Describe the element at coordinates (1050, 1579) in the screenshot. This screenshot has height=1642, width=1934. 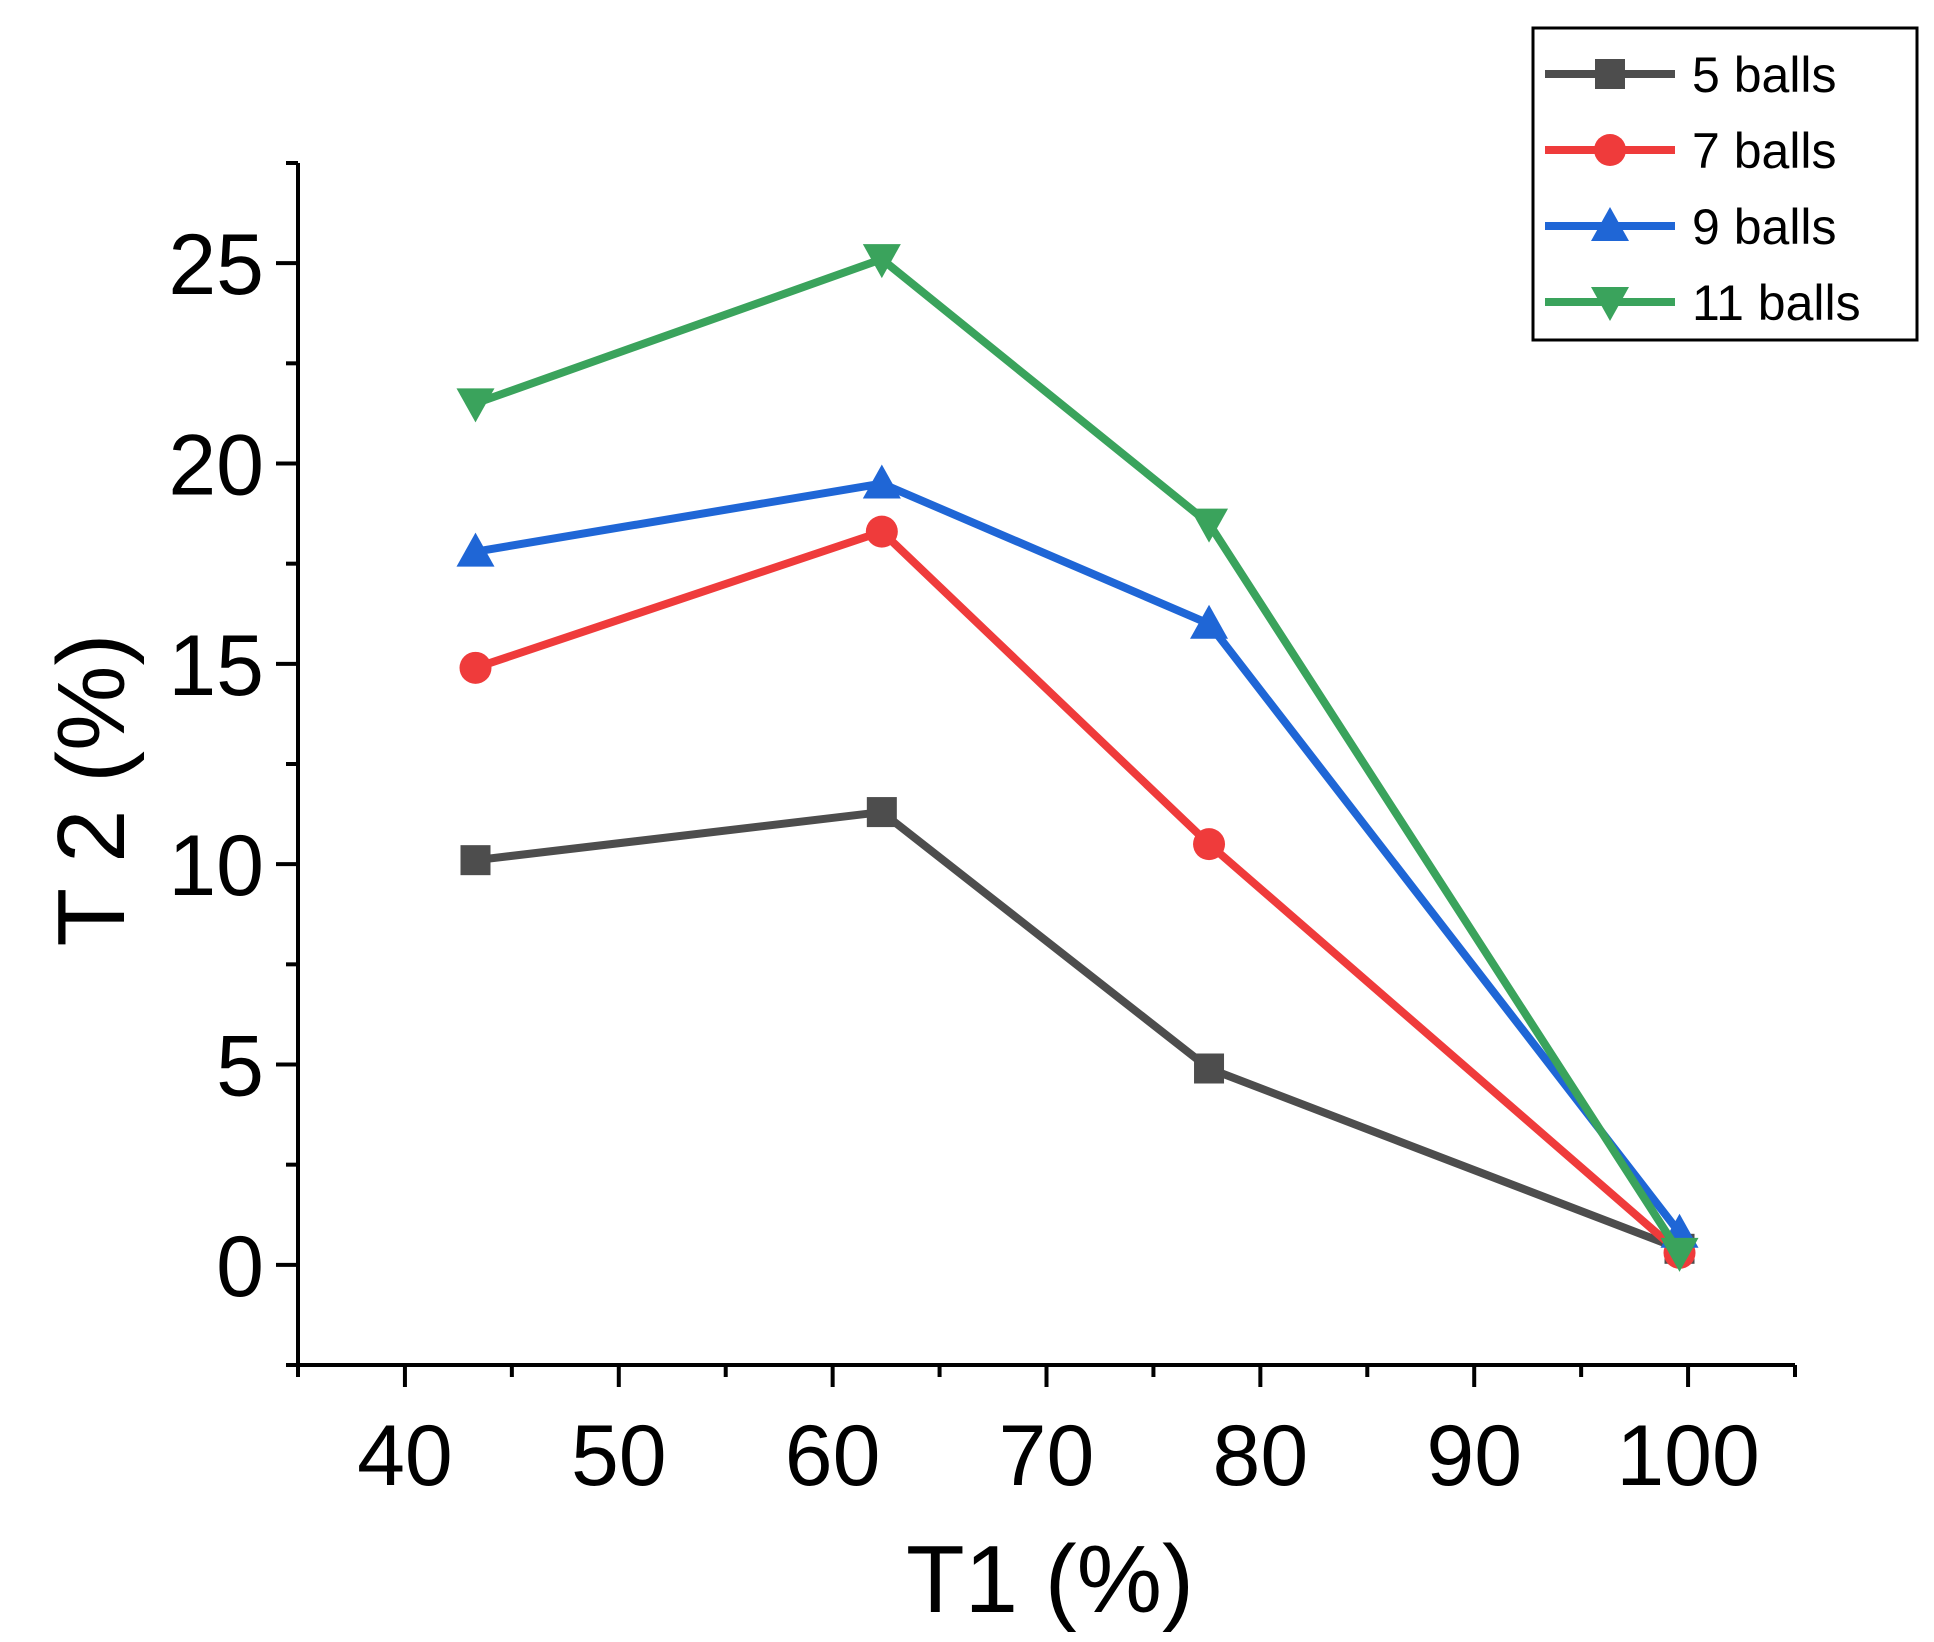
I see `x-axis-title: T1 (%)` at that location.